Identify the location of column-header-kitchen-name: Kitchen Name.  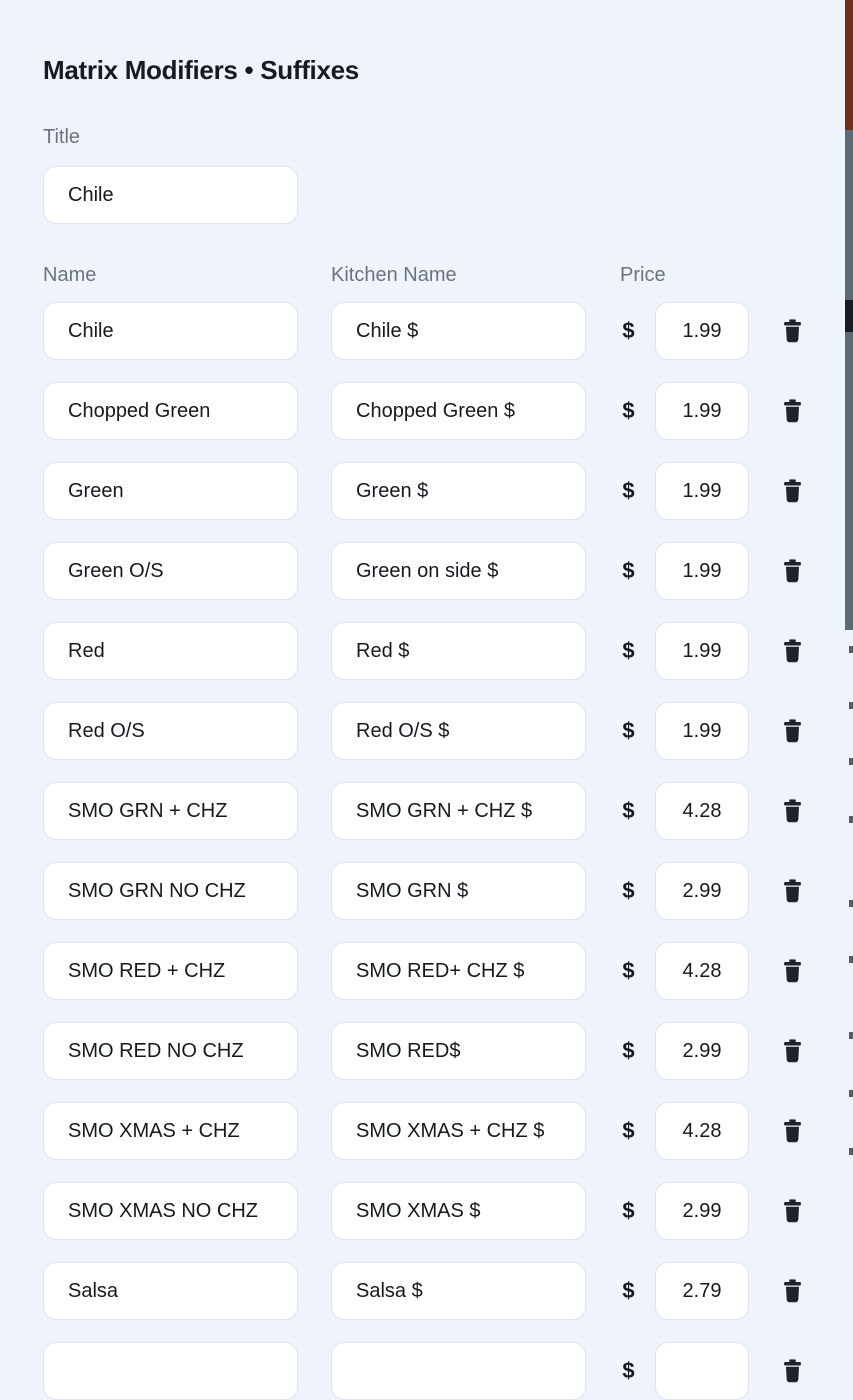
(394, 275).